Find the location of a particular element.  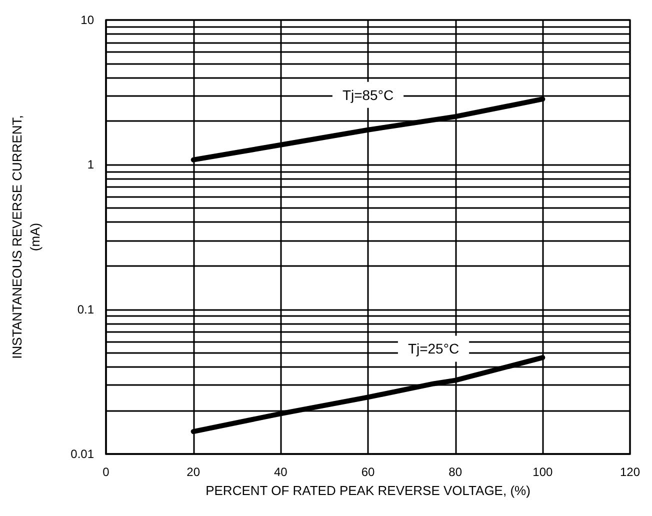

series-label: Tj=85°C is located at coordinates (368, 94).